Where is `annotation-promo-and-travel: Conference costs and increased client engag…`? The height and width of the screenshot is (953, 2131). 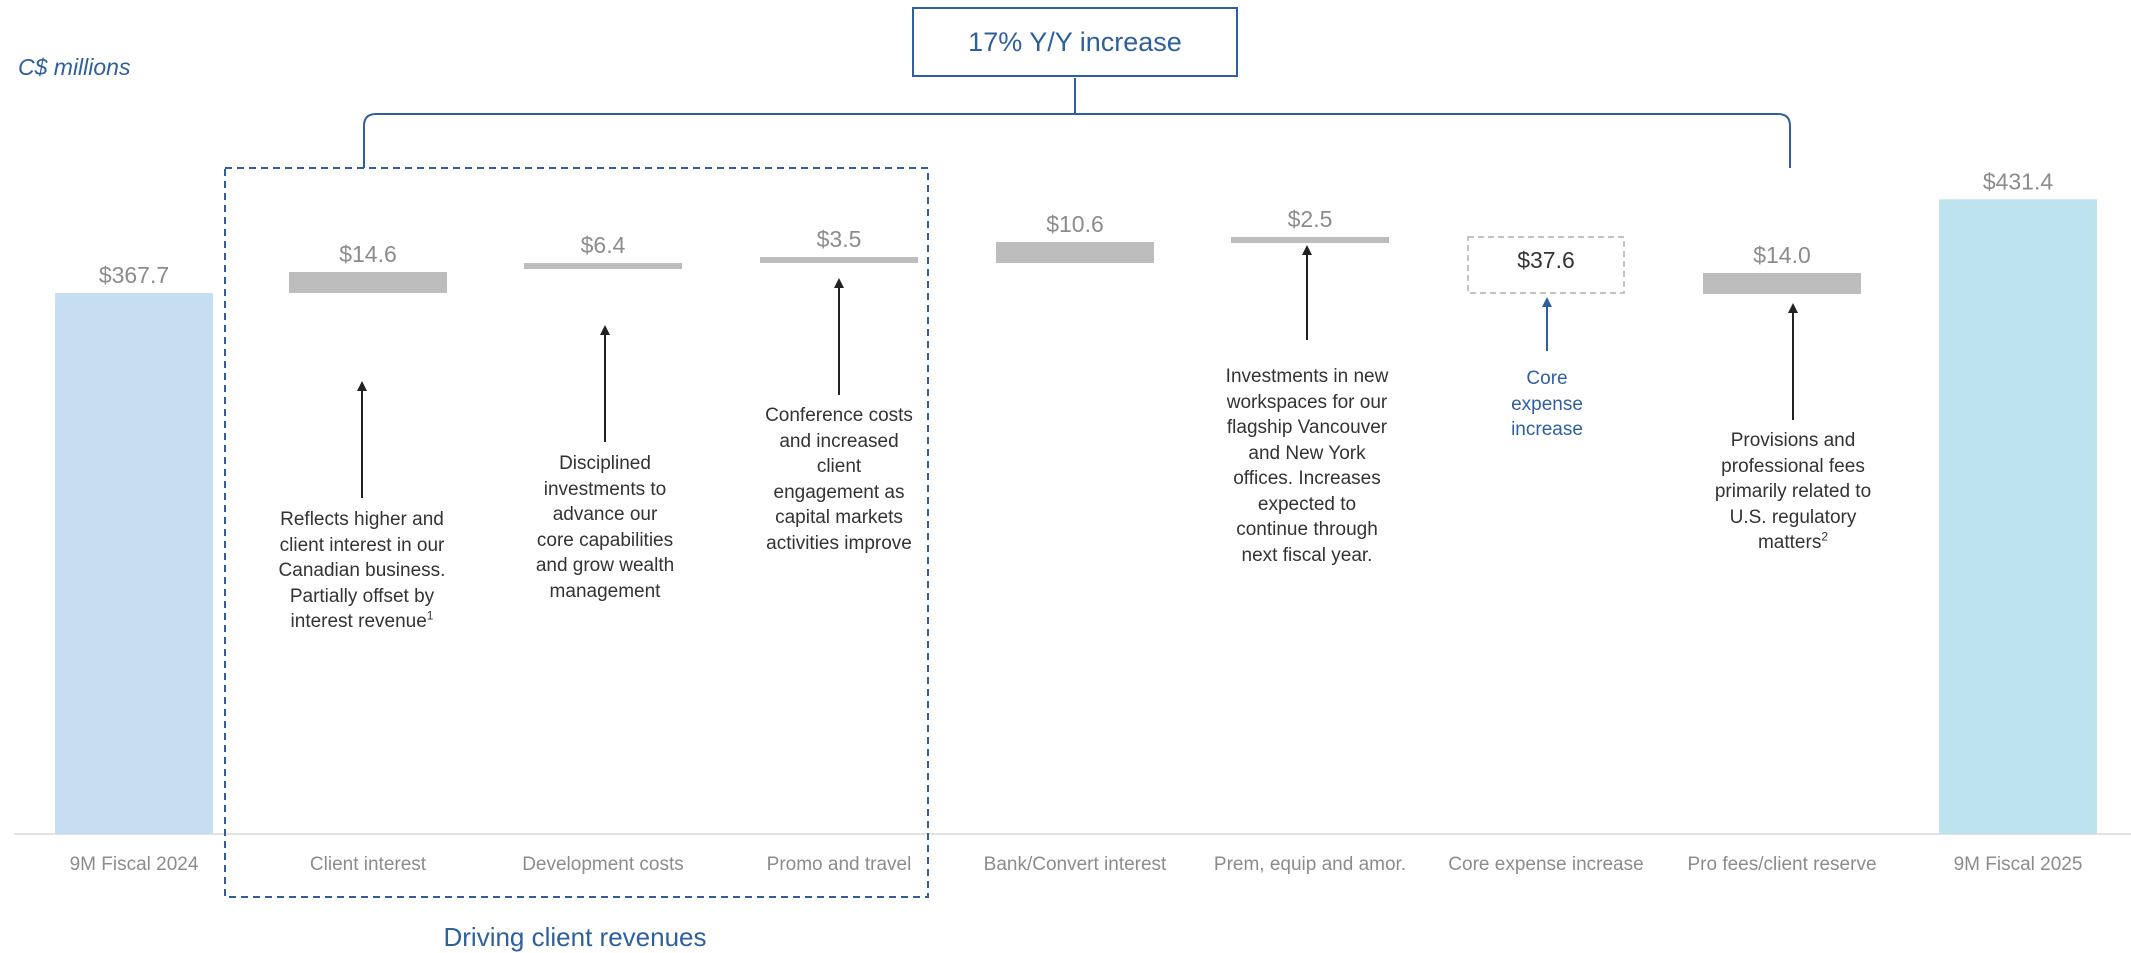
annotation-promo-and-travel: Conference costs and increased client engag… is located at coordinates (839, 479).